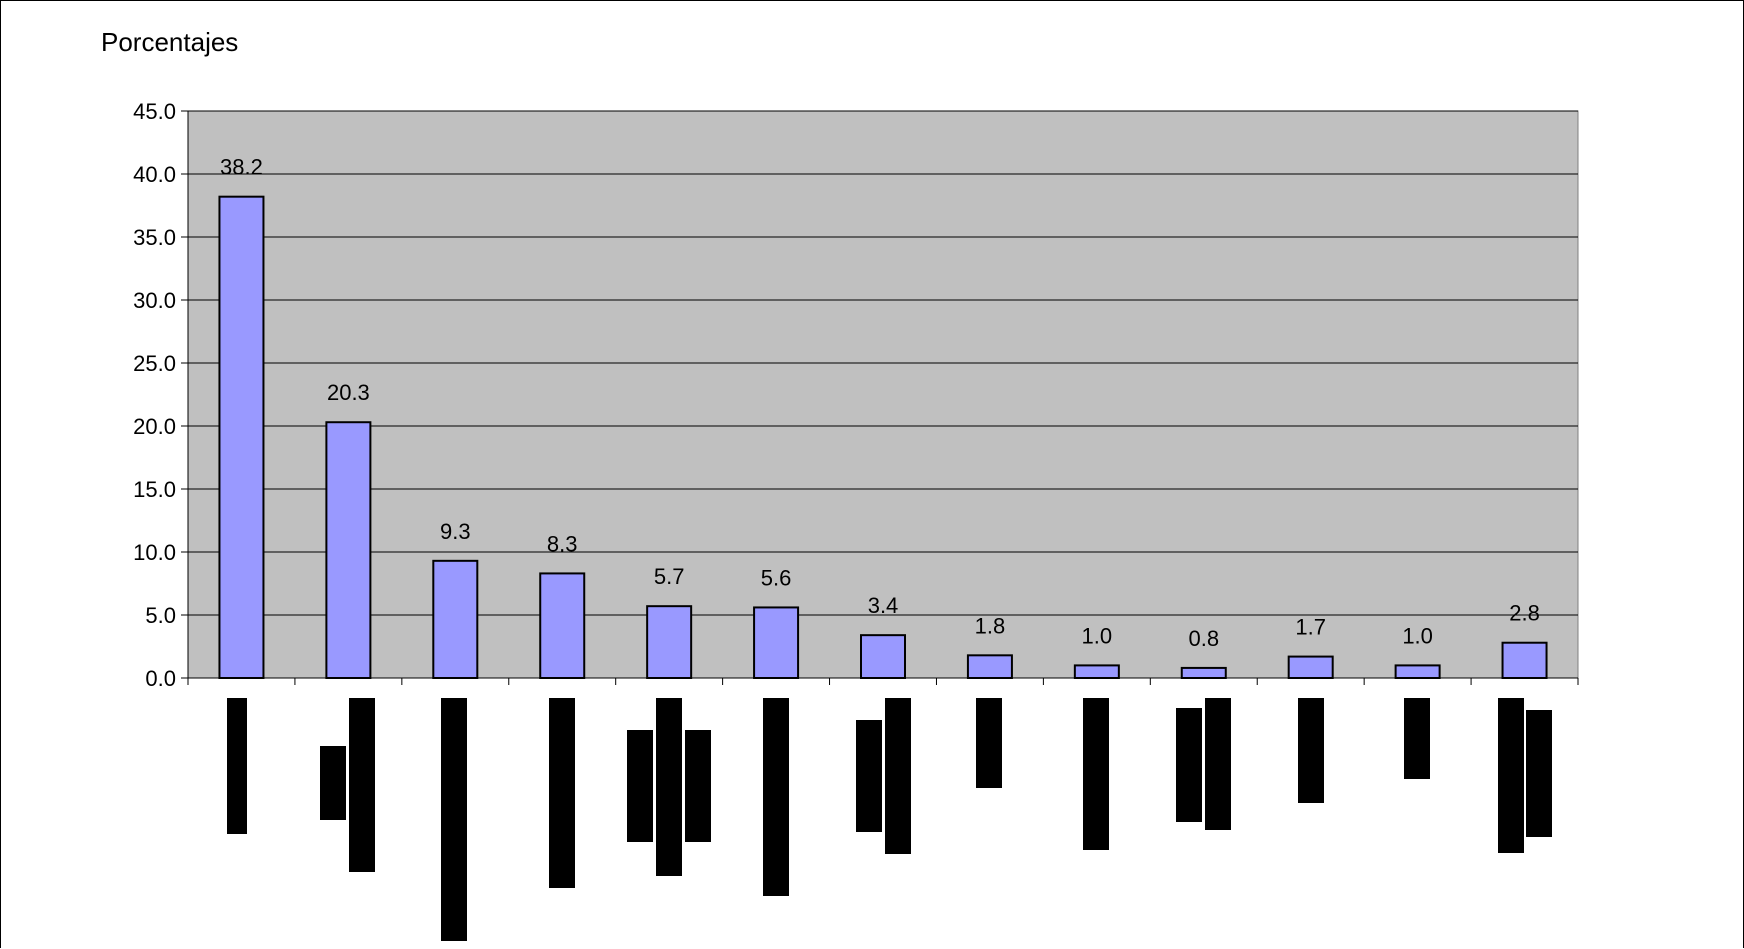 The width and height of the screenshot is (1744, 949). What do you see at coordinates (154, 300) in the screenshot?
I see `y-tick-label: 30.0` at bounding box center [154, 300].